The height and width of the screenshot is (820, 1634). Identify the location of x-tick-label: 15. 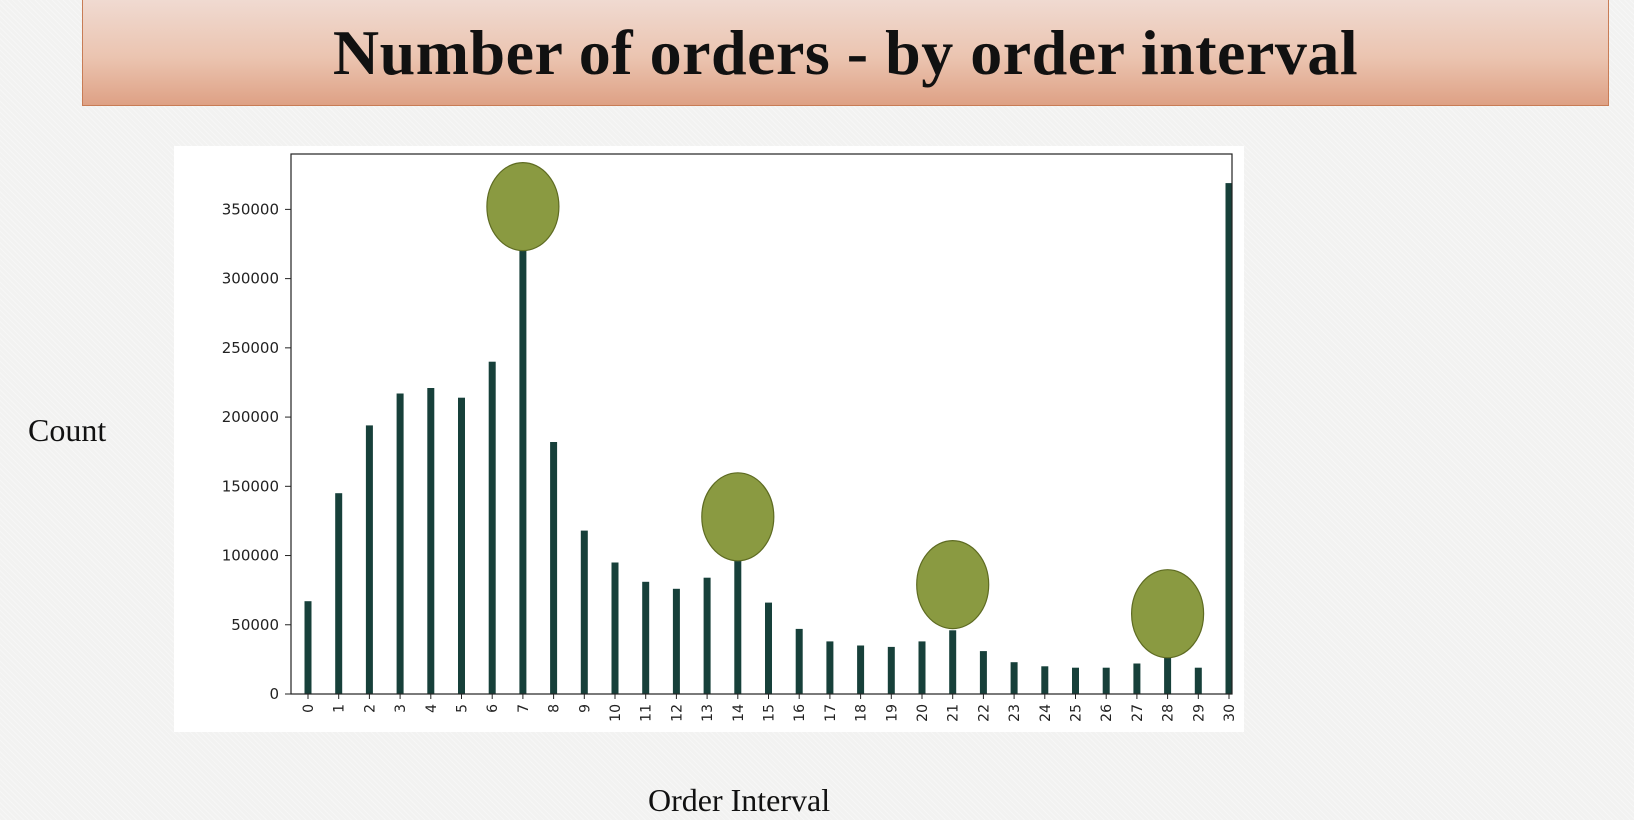
(770, 713).